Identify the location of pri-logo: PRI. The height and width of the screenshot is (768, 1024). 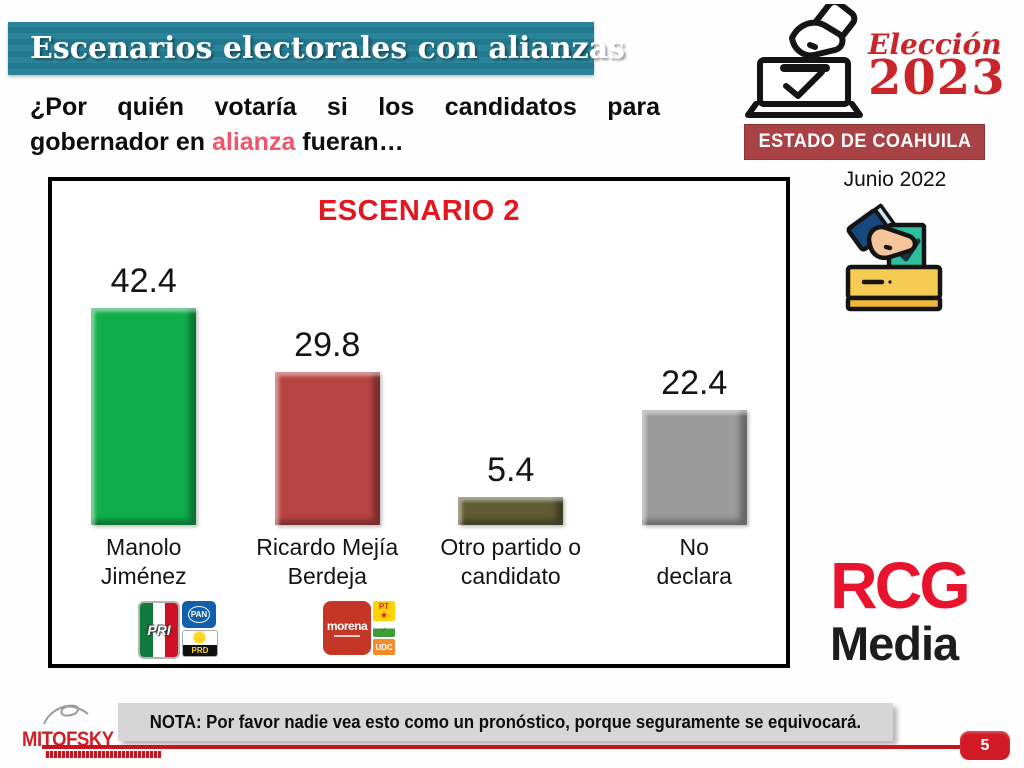
(159, 630).